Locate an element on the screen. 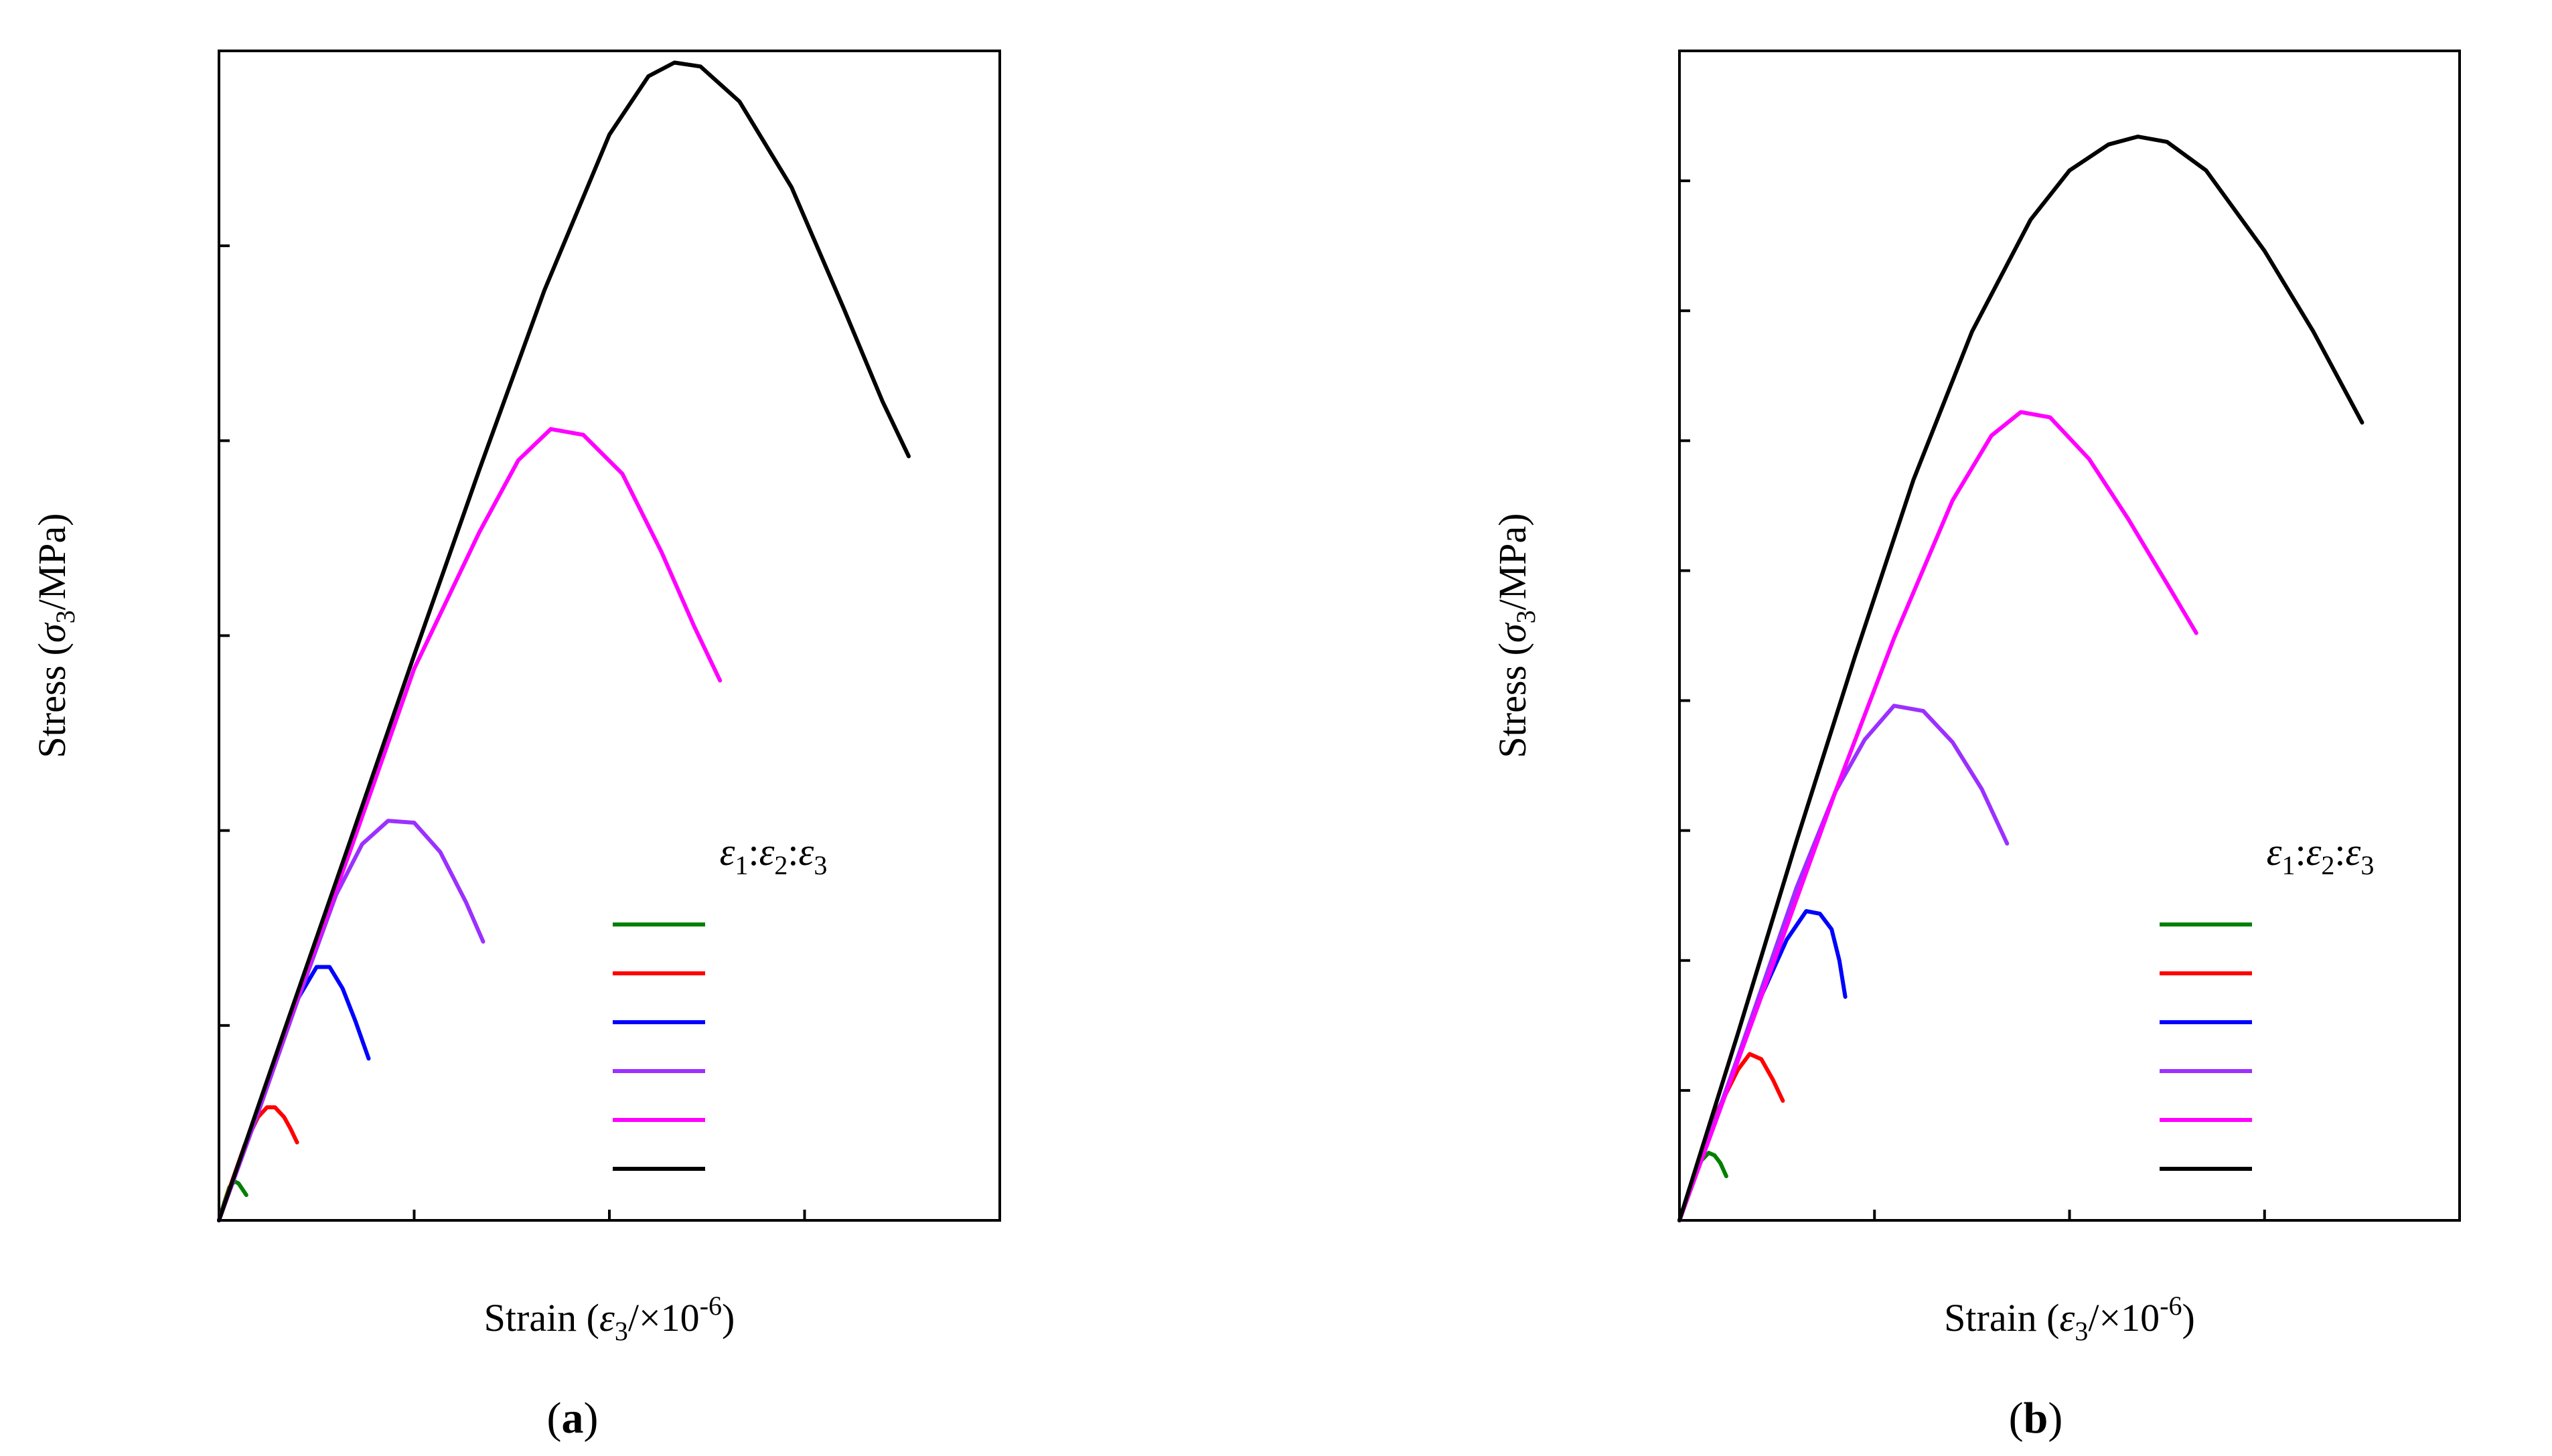 The image size is (2552, 1456). panel-label: (b) is located at coordinates (2036, 1418).